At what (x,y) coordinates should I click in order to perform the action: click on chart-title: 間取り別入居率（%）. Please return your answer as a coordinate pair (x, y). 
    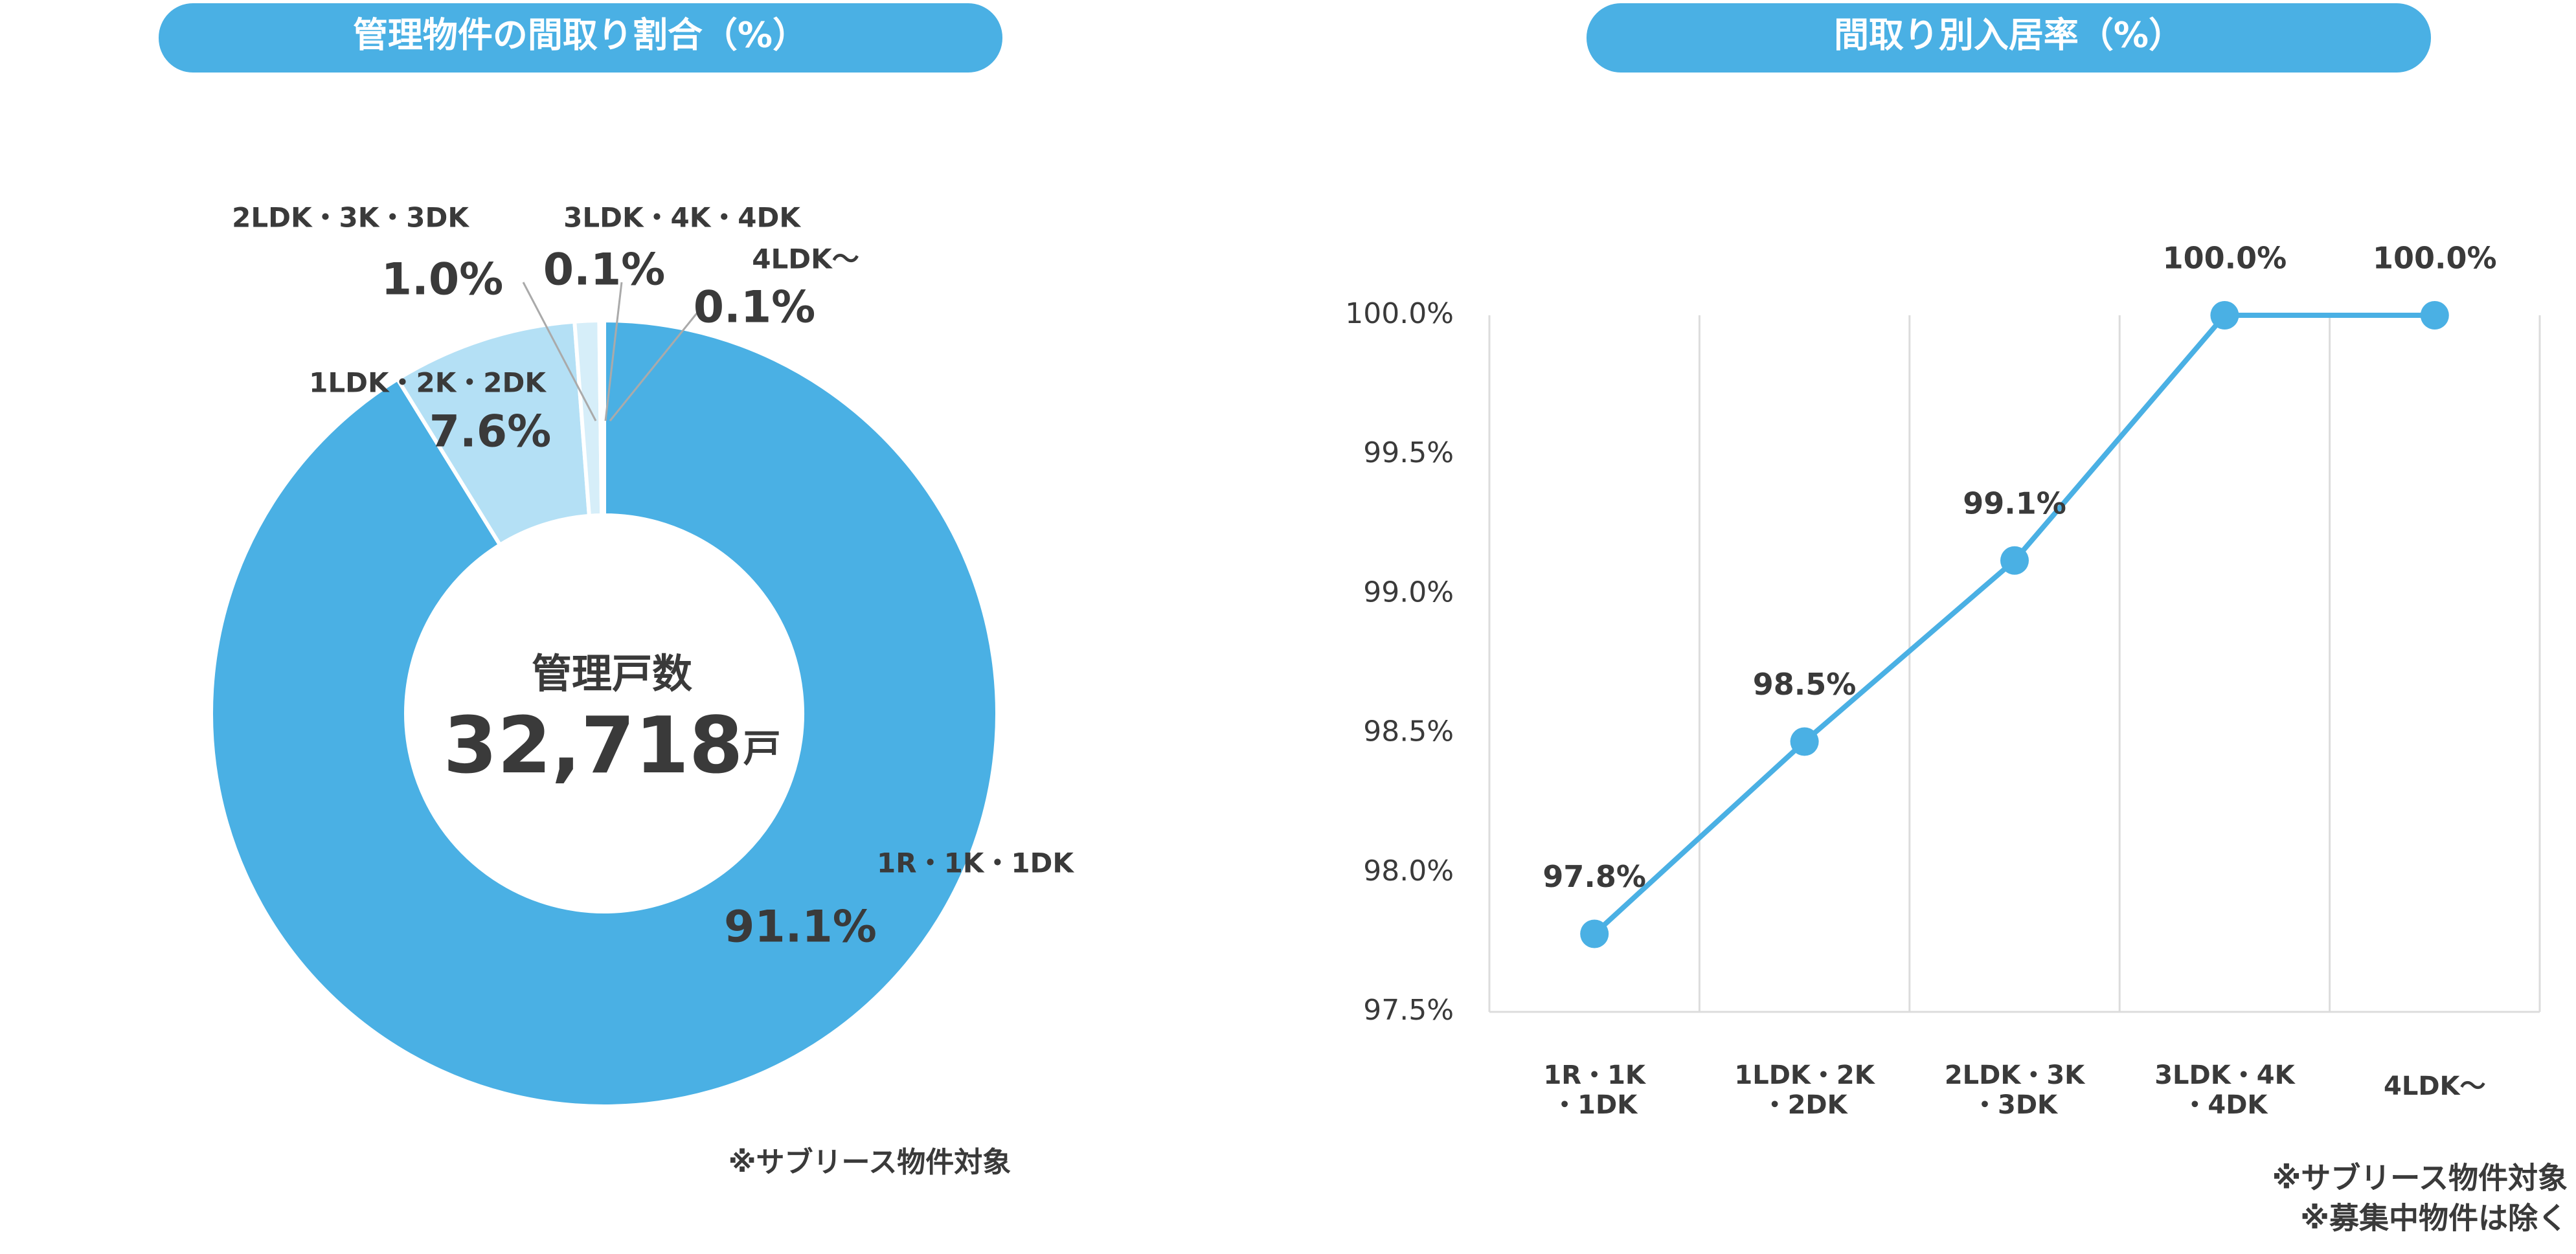
    Looking at the image, I should click on (2009, 35).